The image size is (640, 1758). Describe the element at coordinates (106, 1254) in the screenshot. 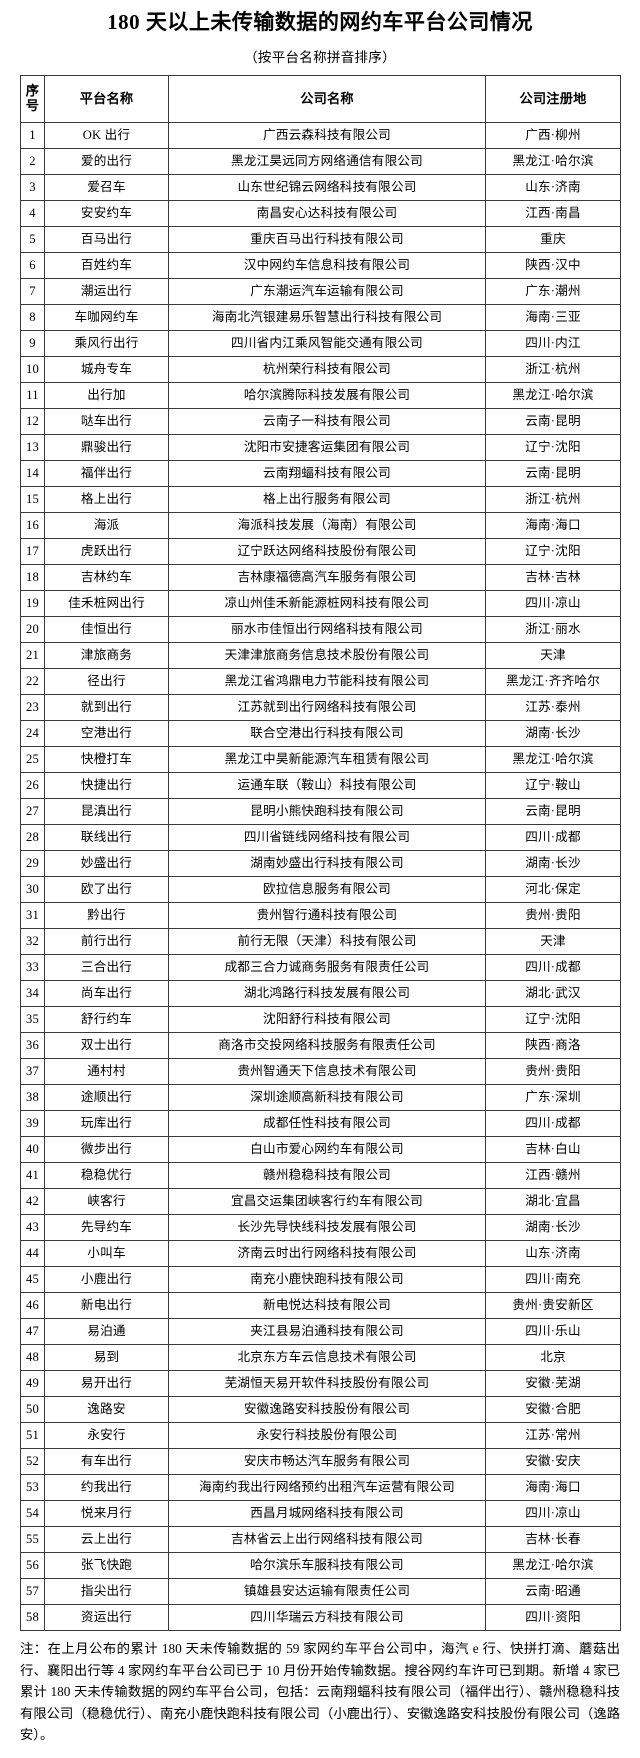

I see `cell-platform: 小叫车` at that location.